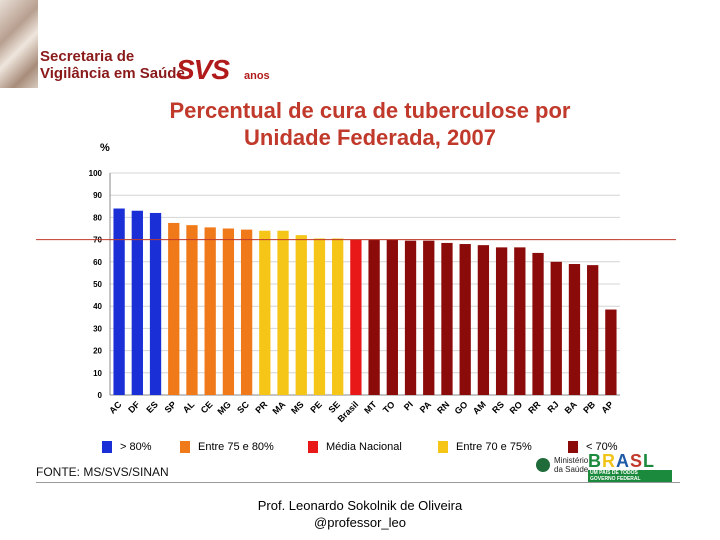  What do you see at coordinates (392, 317) in the screenshot?
I see `bar-to` at bounding box center [392, 317].